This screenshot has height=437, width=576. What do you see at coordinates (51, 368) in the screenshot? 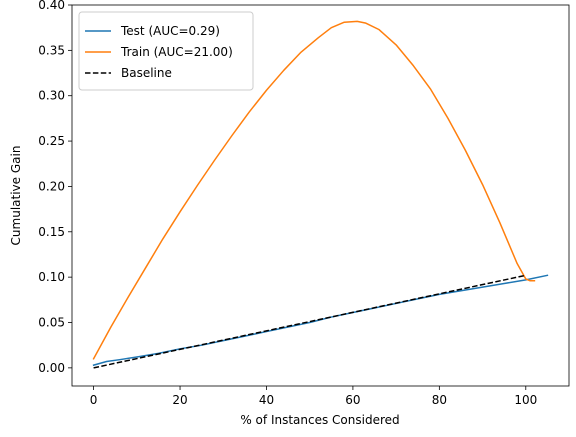
I see `y-tick-label: 0.00` at bounding box center [51, 368].